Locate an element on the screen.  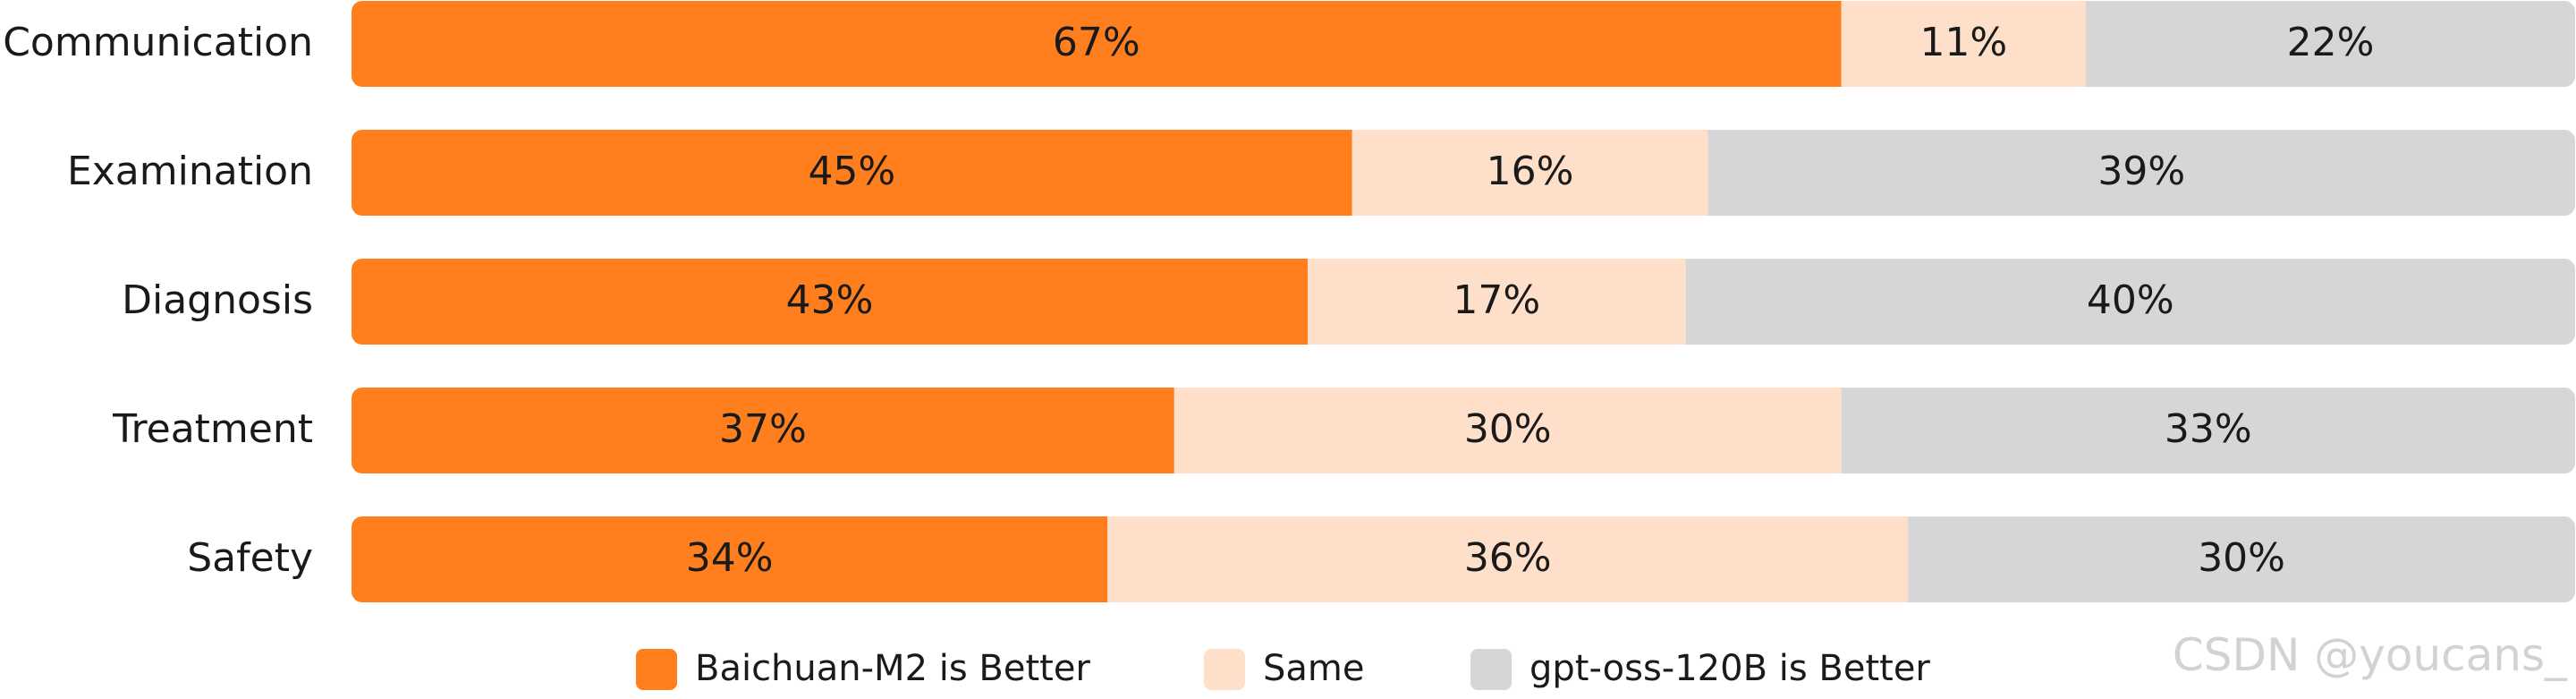
bar-segment-diagnosis-same is located at coordinates (1496, 302).